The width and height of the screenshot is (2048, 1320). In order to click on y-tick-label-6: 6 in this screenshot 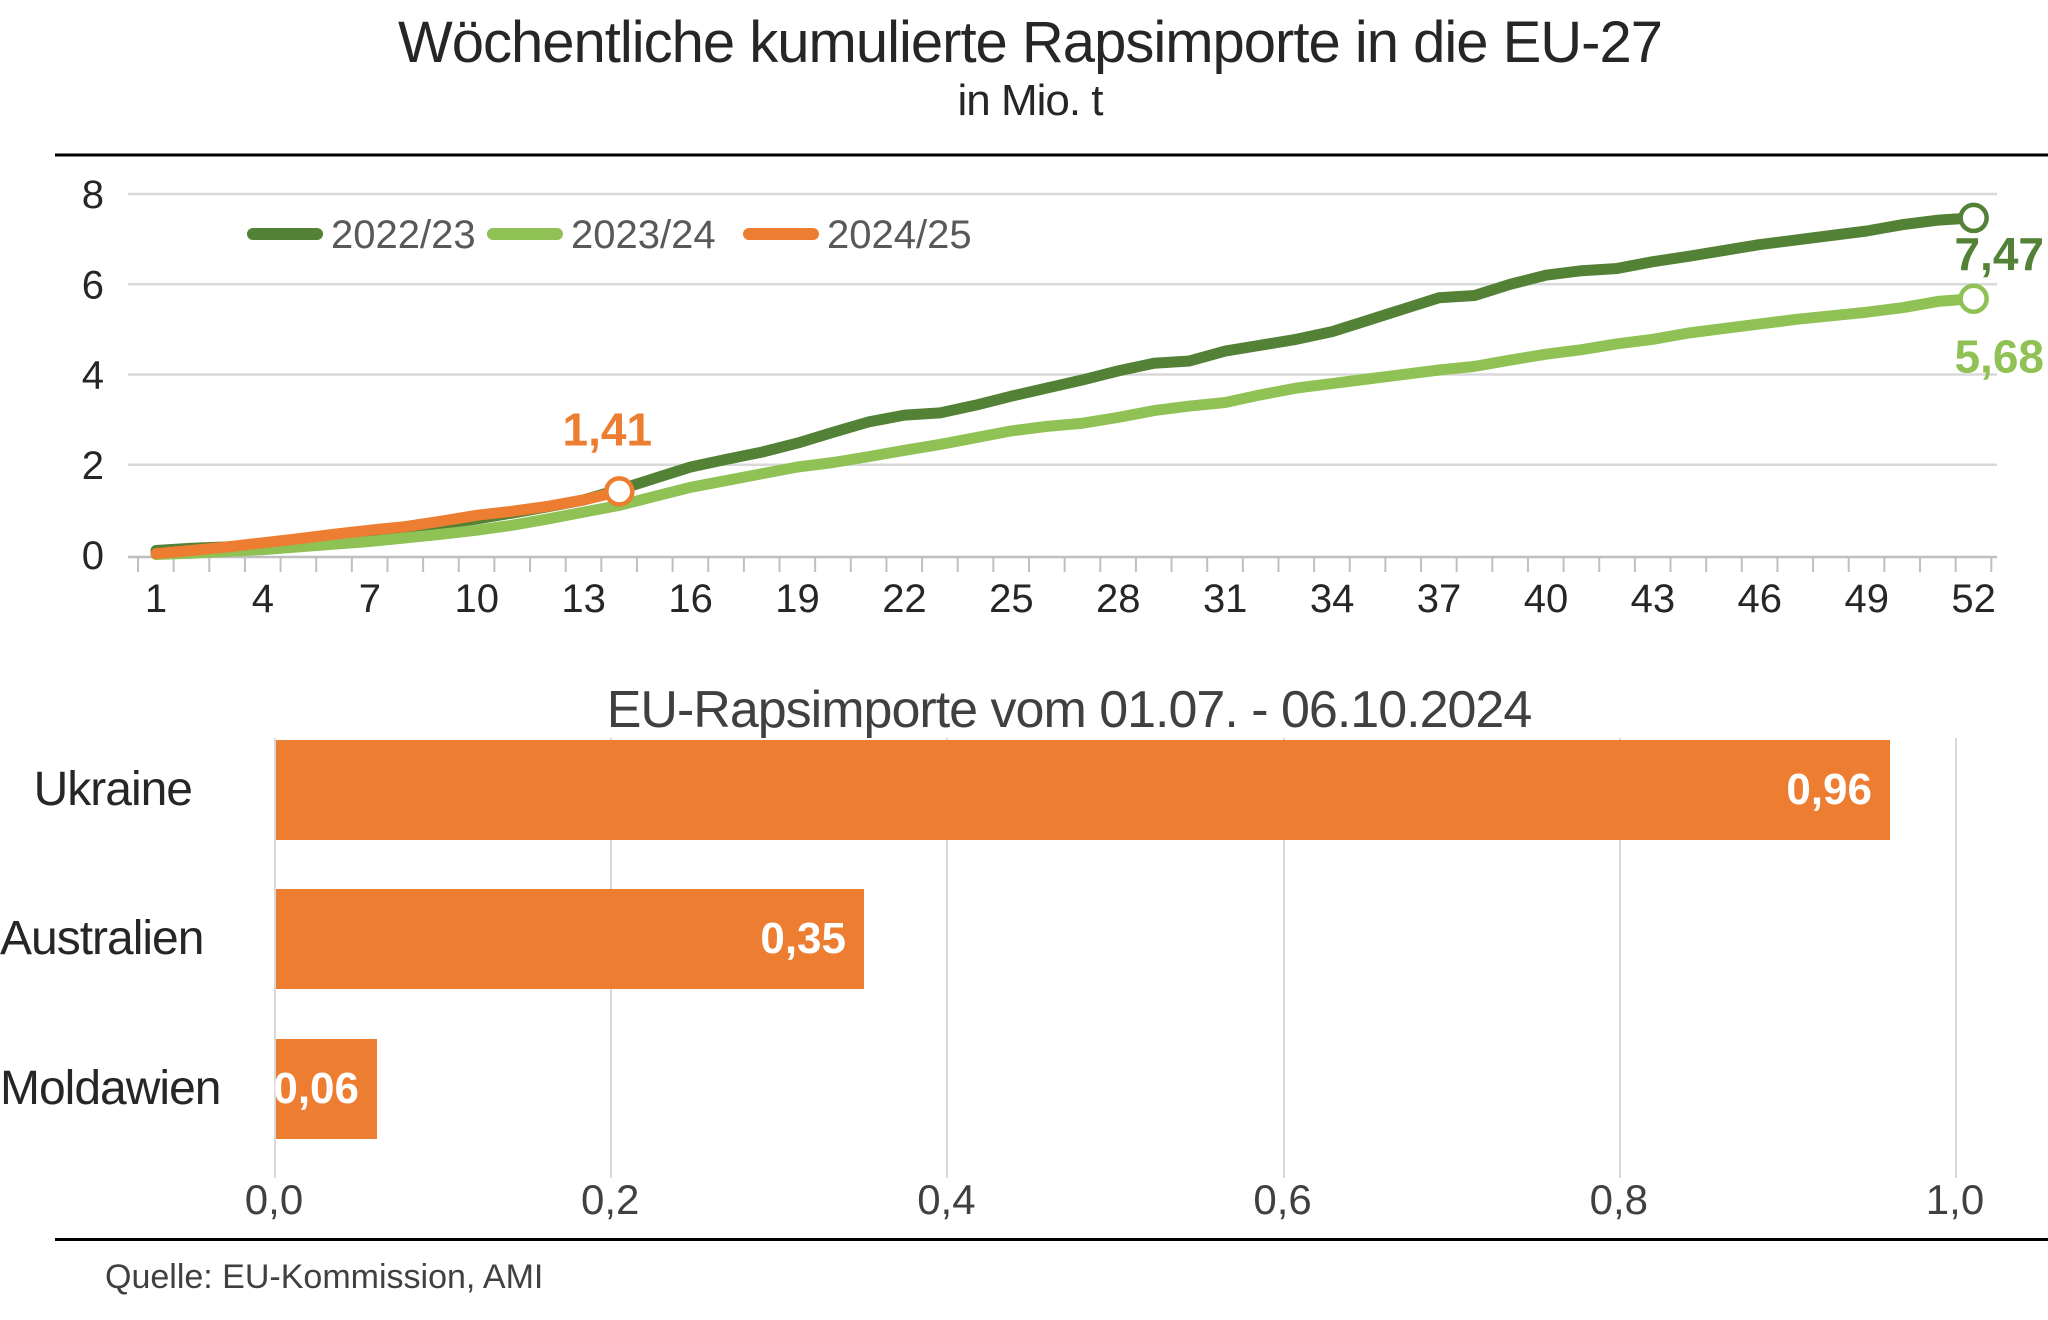, I will do `click(93, 285)`.